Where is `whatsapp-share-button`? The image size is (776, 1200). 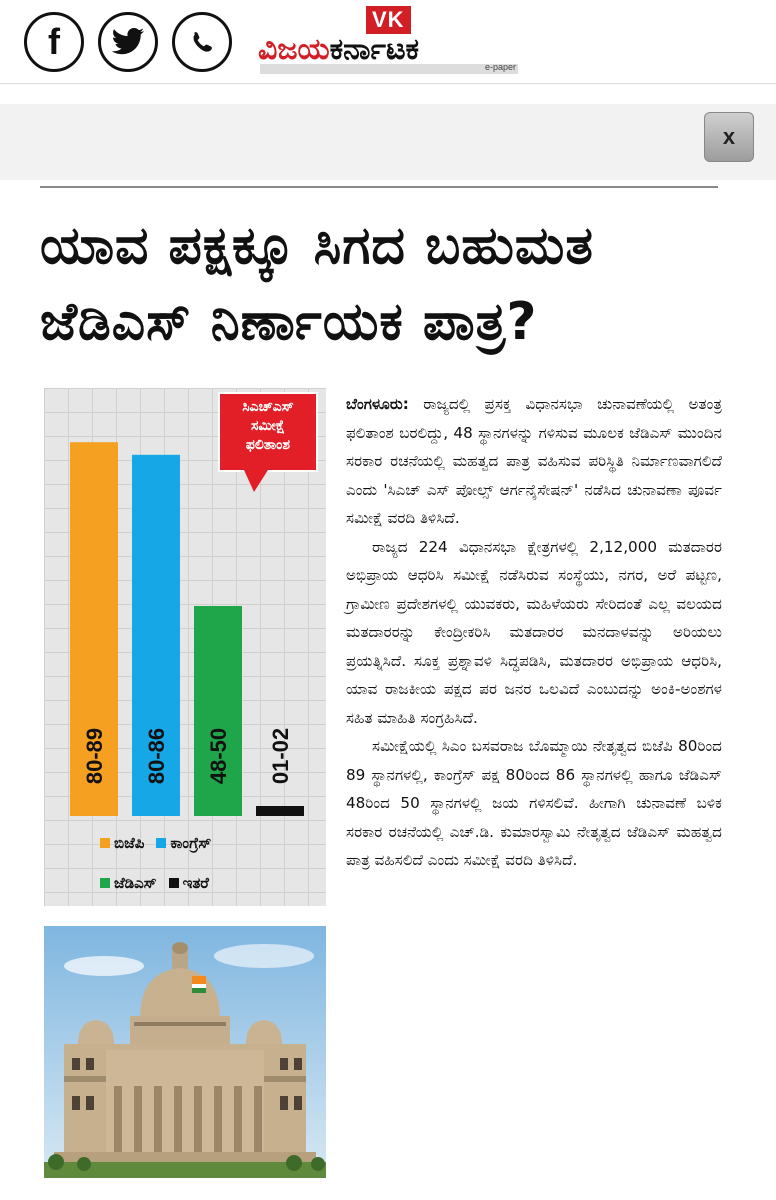 whatsapp-share-button is located at coordinates (202, 42).